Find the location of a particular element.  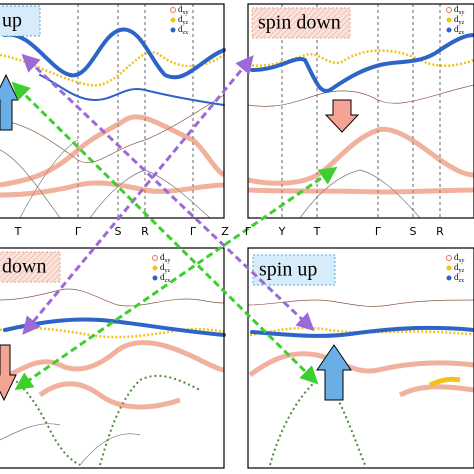

panel-label: spin down is located at coordinates (299, 23).